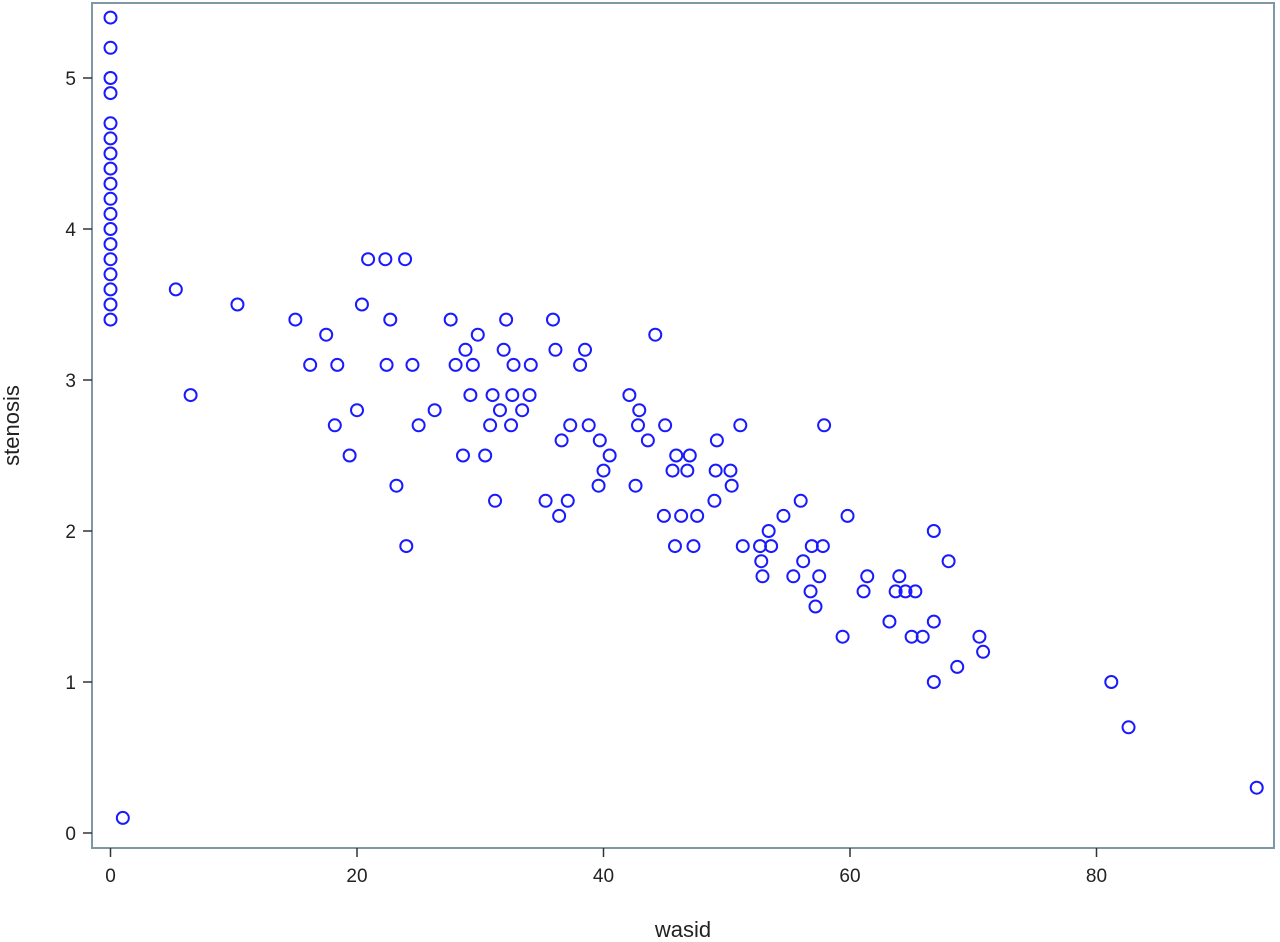 This screenshot has height=942, width=1280. Describe the element at coordinates (1096, 876) in the screenshot. I see `x-tick-label: 80` at that location.